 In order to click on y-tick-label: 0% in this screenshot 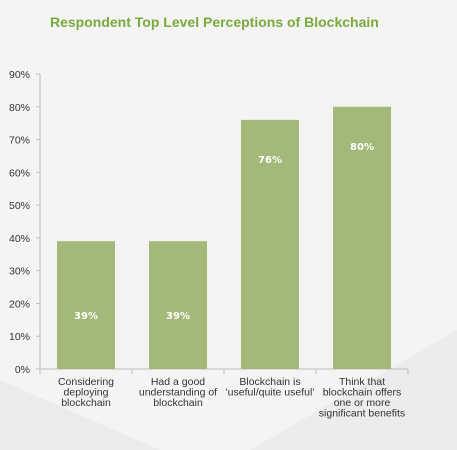, I will do `click(22, 370)`.